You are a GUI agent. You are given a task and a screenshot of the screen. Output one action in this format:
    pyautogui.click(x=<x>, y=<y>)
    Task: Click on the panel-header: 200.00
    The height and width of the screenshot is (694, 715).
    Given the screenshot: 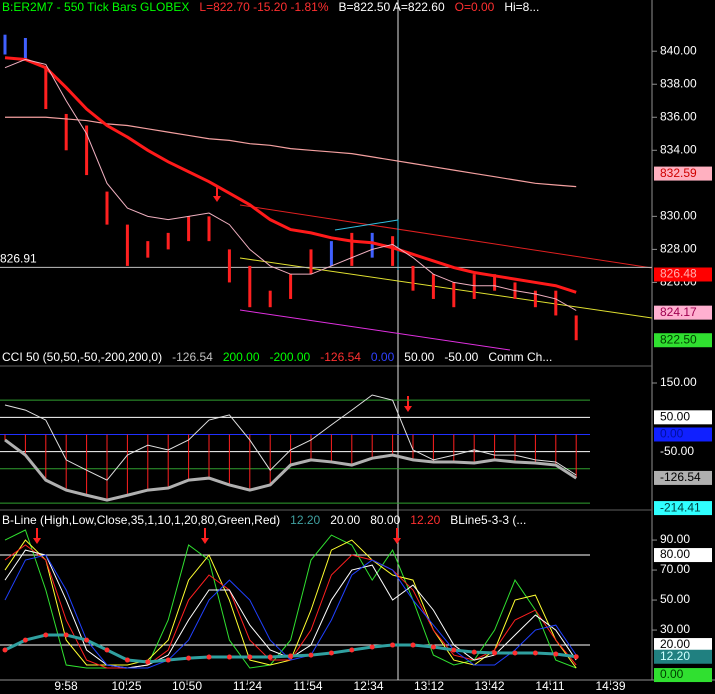 What is the action you would take?
    pyautogui.click(x=241, y=357)
    